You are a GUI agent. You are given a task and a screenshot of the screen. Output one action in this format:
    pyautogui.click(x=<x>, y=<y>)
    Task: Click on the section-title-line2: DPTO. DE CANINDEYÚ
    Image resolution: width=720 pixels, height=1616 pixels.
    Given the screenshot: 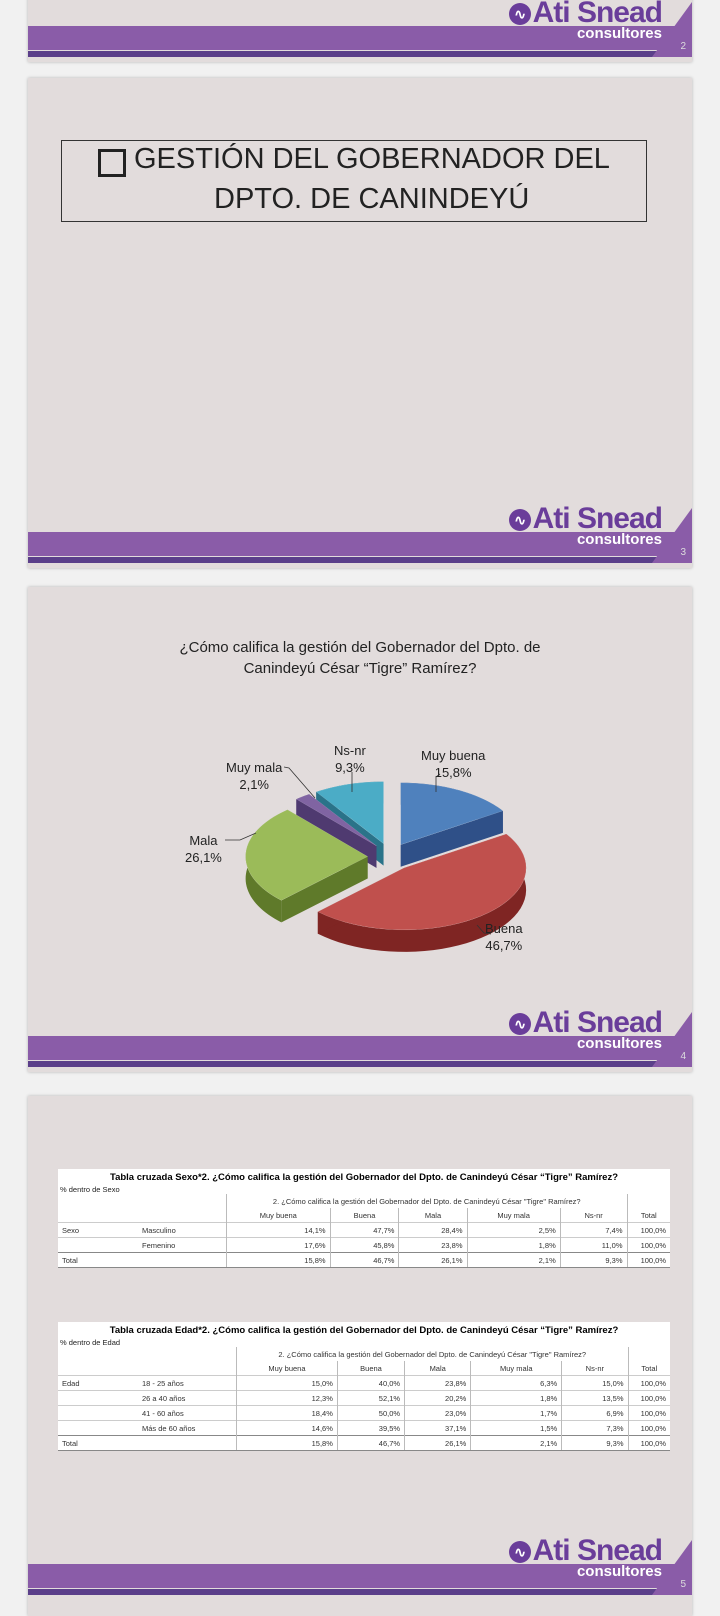 What is the action you would take?
    pyautogui.click(x=372, y=199)
    